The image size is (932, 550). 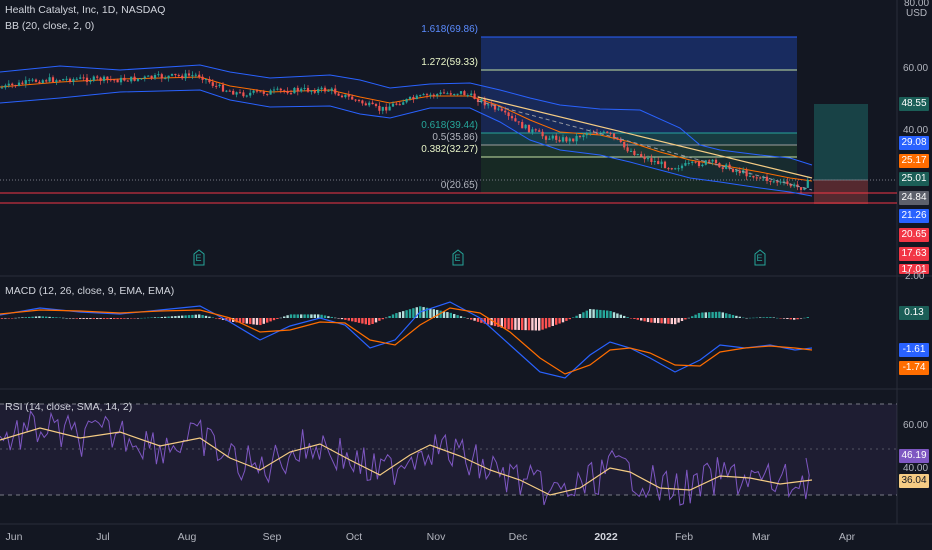 What do you see at coordinates (406, 340) in the screenshot?
I see `macd-indicator` at bounding box center [406, 340].